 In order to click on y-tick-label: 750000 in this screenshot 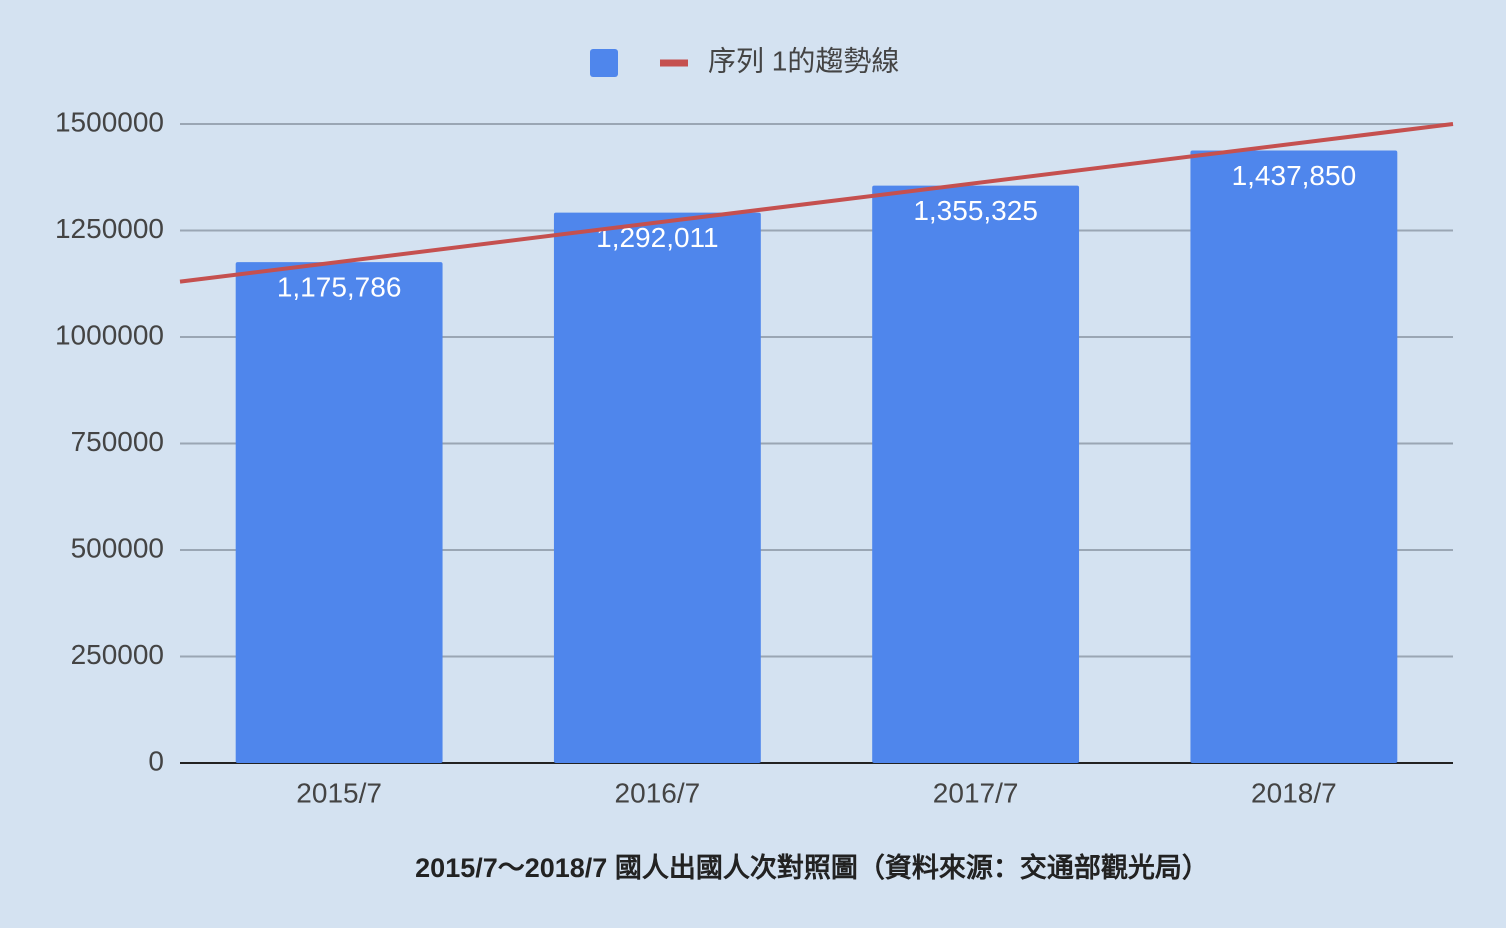, I will do `click(117, 441)`.